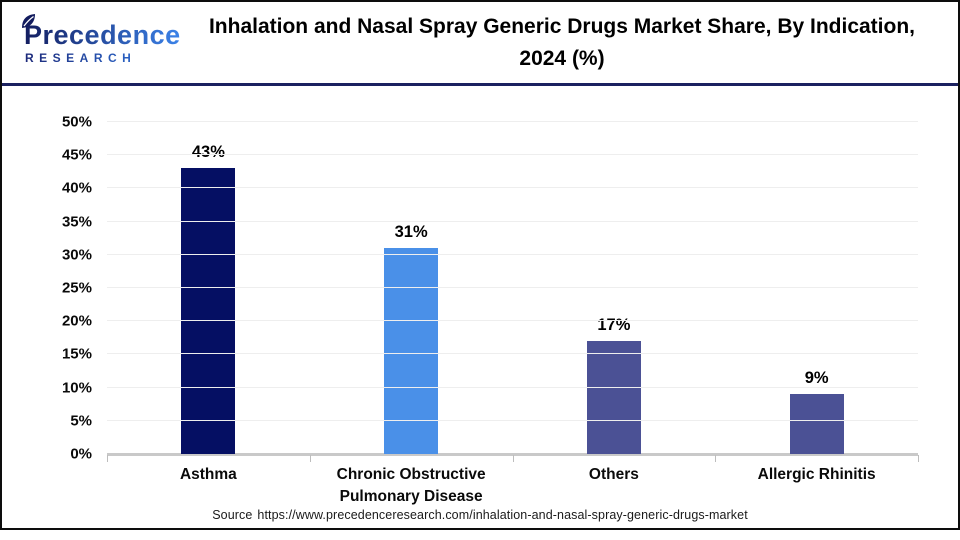  Describe the element at coordinates (76, 288) in the screenshot. I see `y-axis-tick-label: 25%` at that location.